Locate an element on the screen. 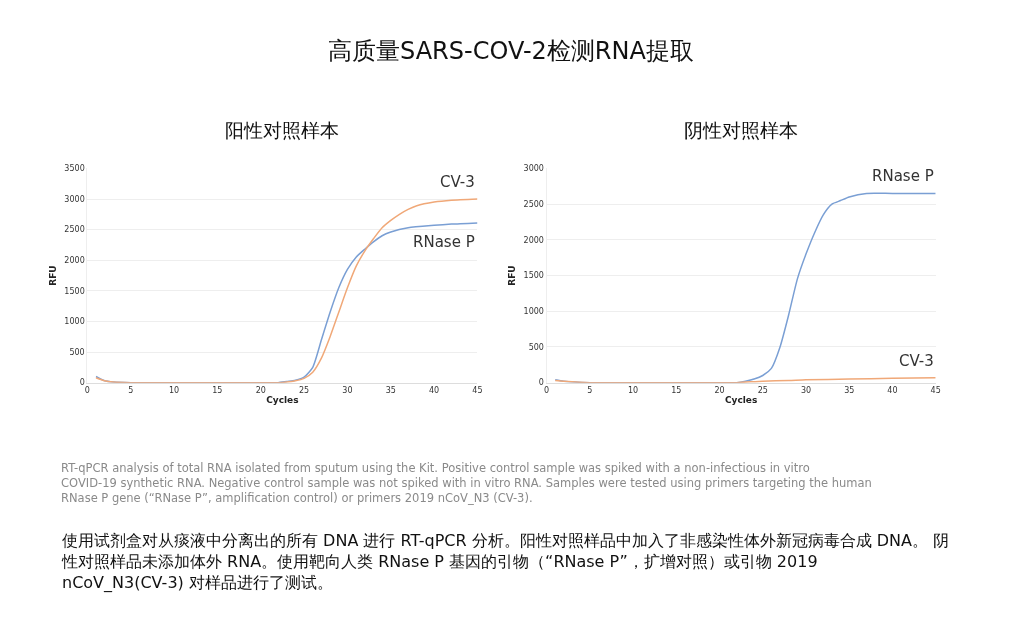 The width and height of the screenshot is (1024, 639). y-tick-label: 3500 is located at coordinates (74, 169).